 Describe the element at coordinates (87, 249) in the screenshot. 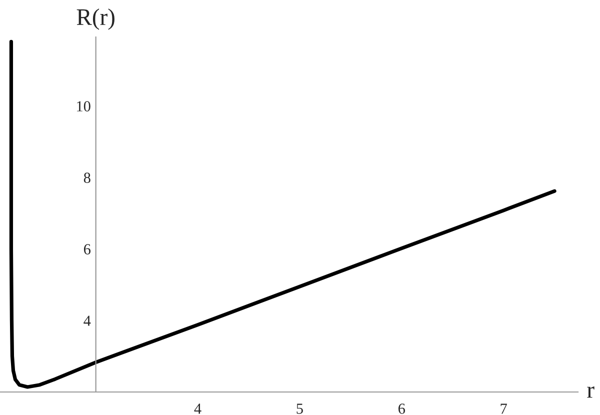

I see `y-tick-label: 6` at that location.